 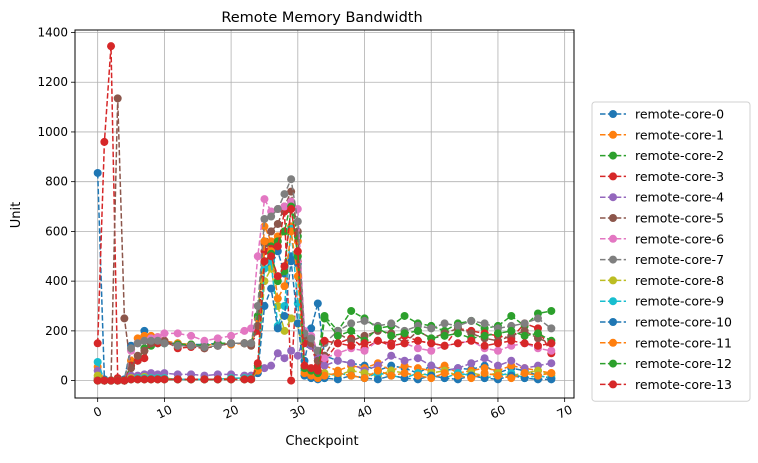 What do you see at coordinates (431, 411) in the screenshot?
I see `x-tick-label: 50` at bounding box center [431, 411].